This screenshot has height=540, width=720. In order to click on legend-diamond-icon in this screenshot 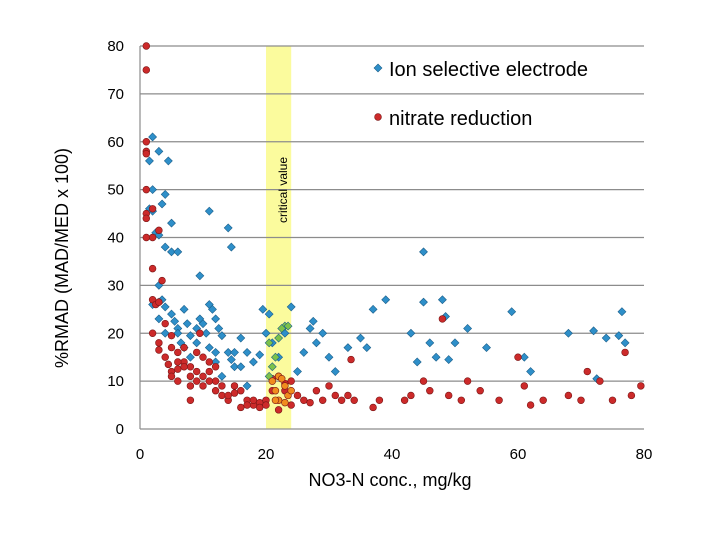, I will do `click(378, 68)`.